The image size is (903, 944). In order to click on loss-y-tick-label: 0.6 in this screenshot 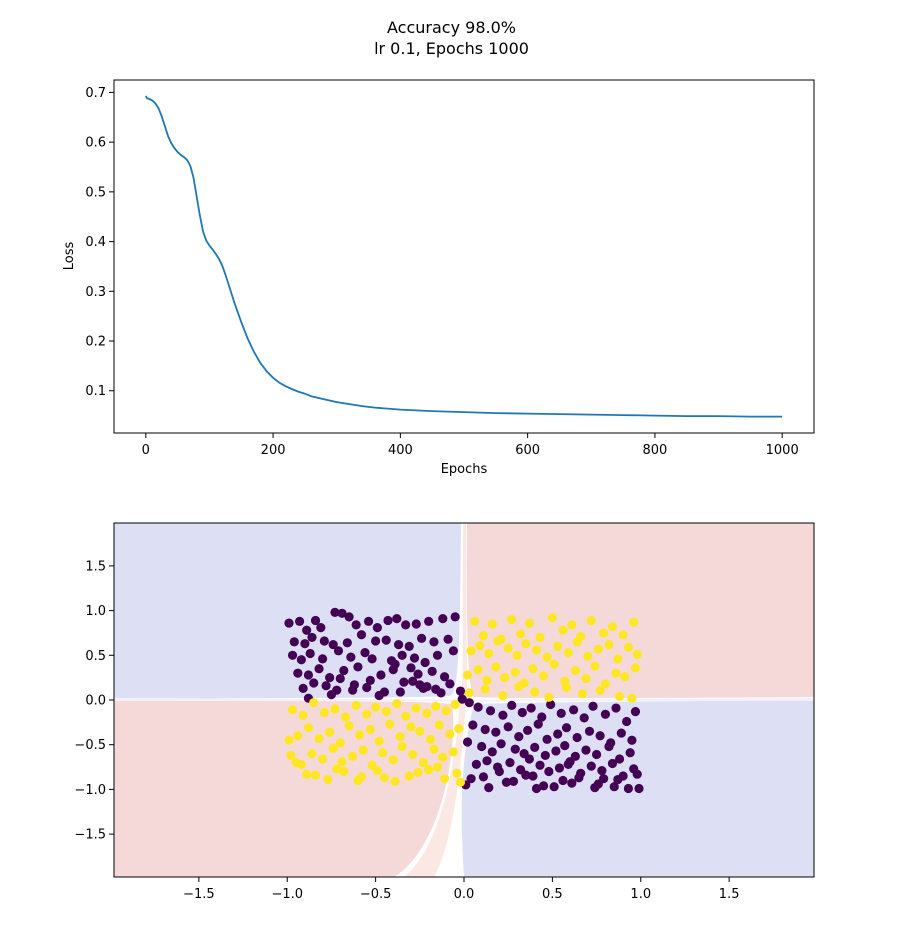, I will do `click(95, 143)`.